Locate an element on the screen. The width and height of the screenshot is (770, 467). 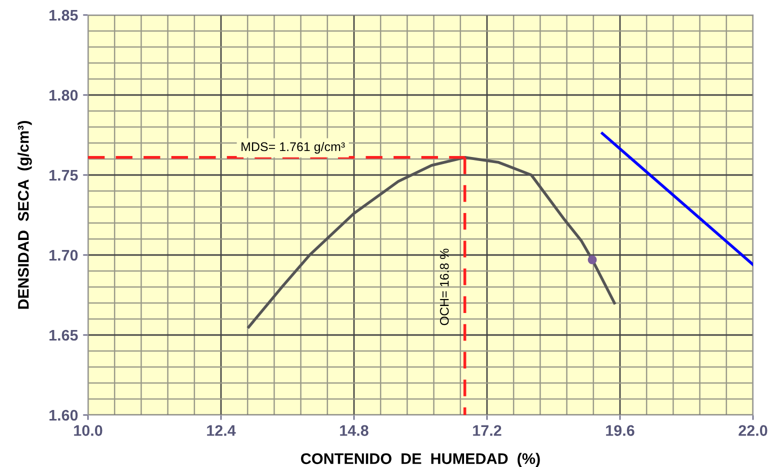
y-tick-label: 1.85 is located at coordinates (64, 15).